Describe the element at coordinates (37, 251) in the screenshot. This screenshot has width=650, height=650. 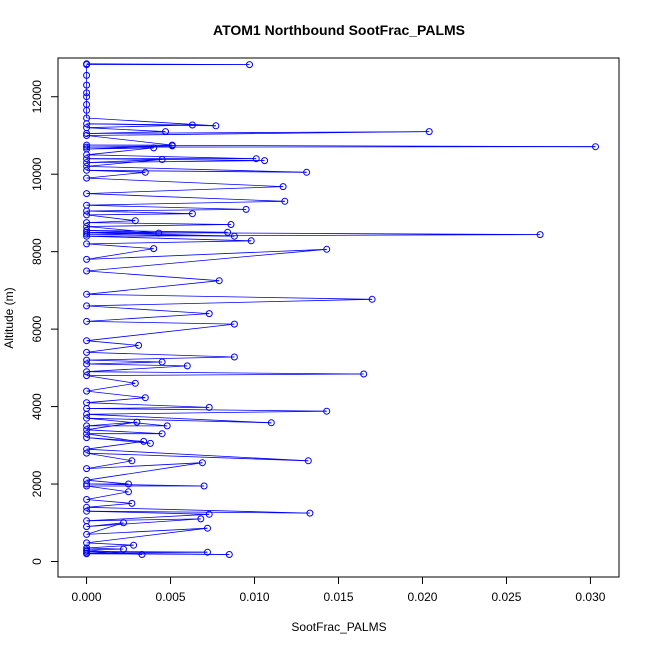
I see `y-tick-label: 8000` at that location.